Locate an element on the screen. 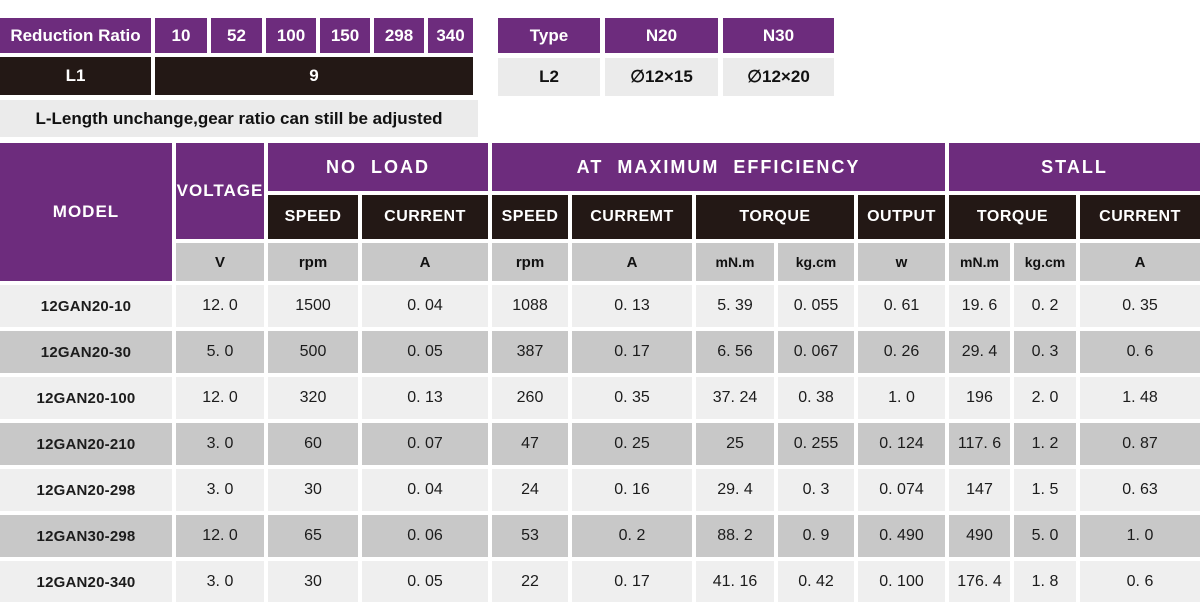  ratio-value-150: 150 is located at coordinates (345, 35).